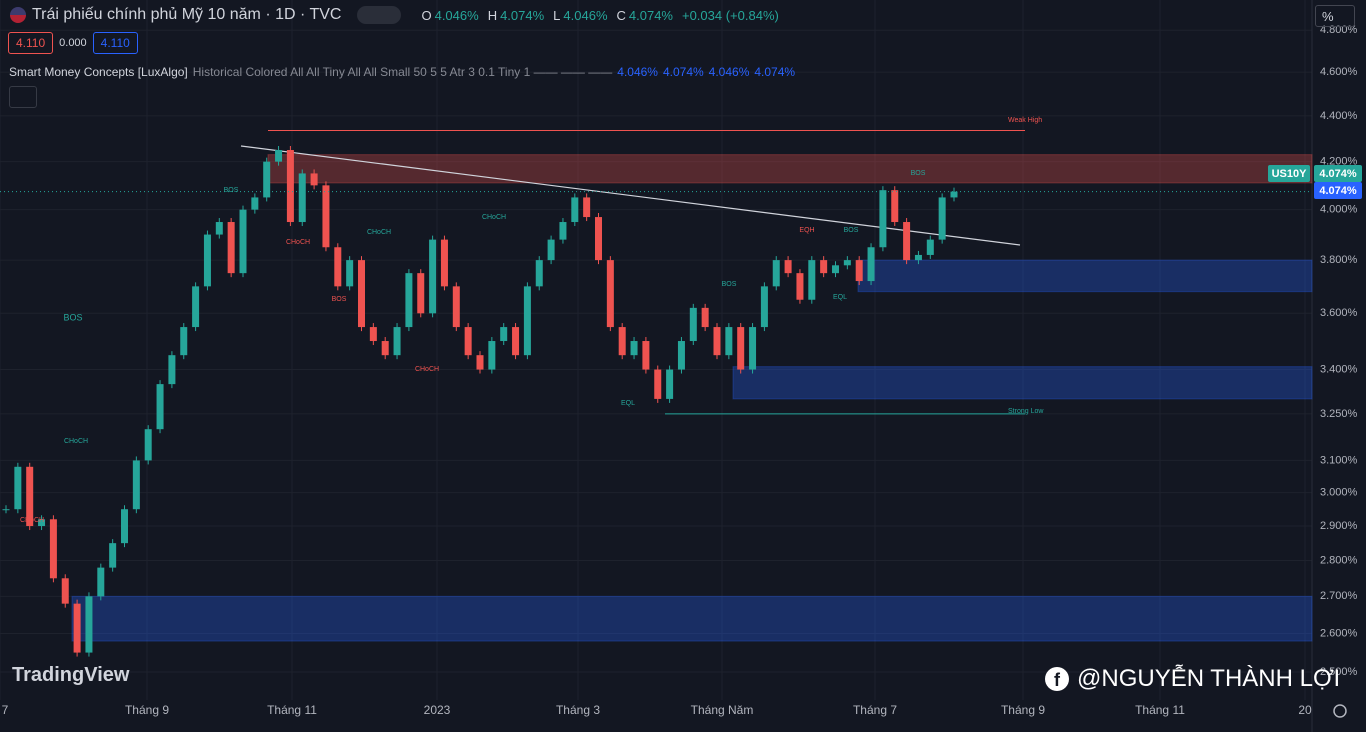 The width and height of the screenshot is (1366, 732). I want to click on scale-button: %, so click(1335, 16).